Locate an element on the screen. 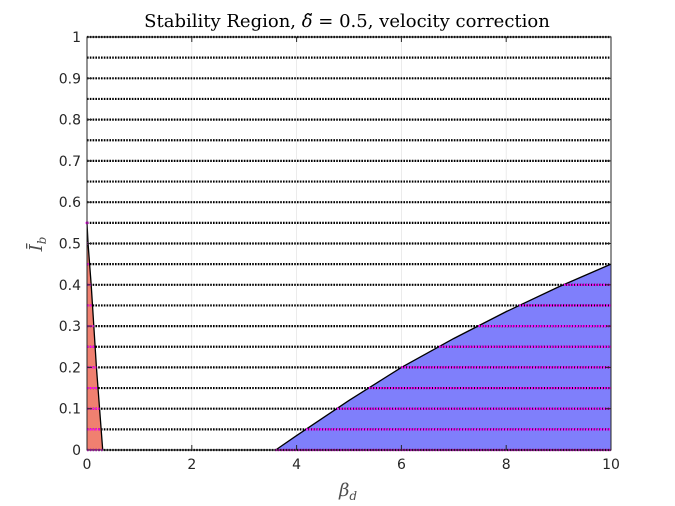  y-tick-label: 0 is located at coordinates (76, 451).